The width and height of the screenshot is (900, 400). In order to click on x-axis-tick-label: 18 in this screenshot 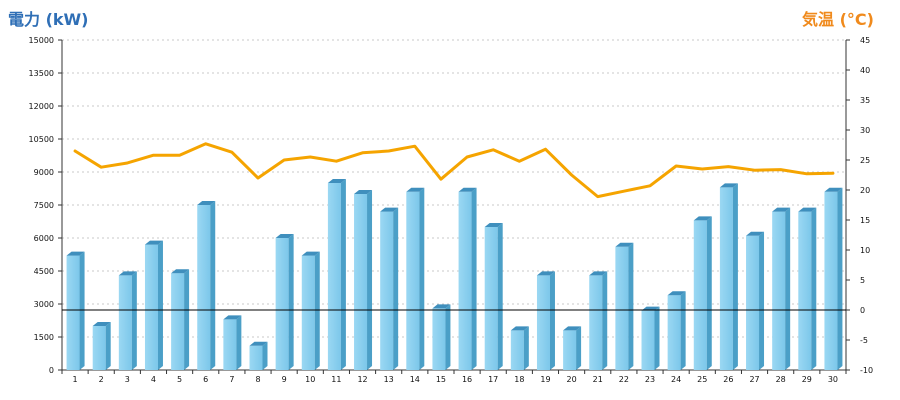, I will do `click(519, 379)`.